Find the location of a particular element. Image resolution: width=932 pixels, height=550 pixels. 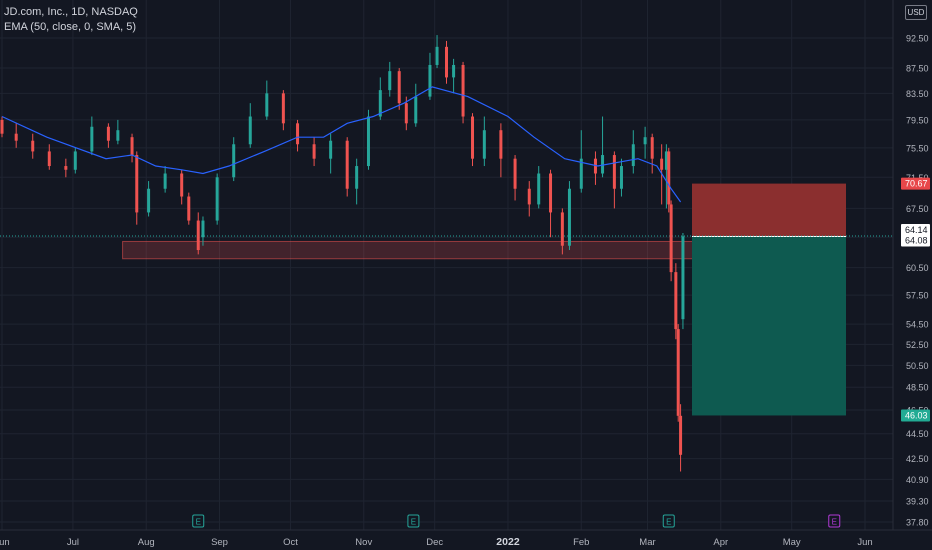

price-tick-label: 79.50 is located at coordinates (917, 120).